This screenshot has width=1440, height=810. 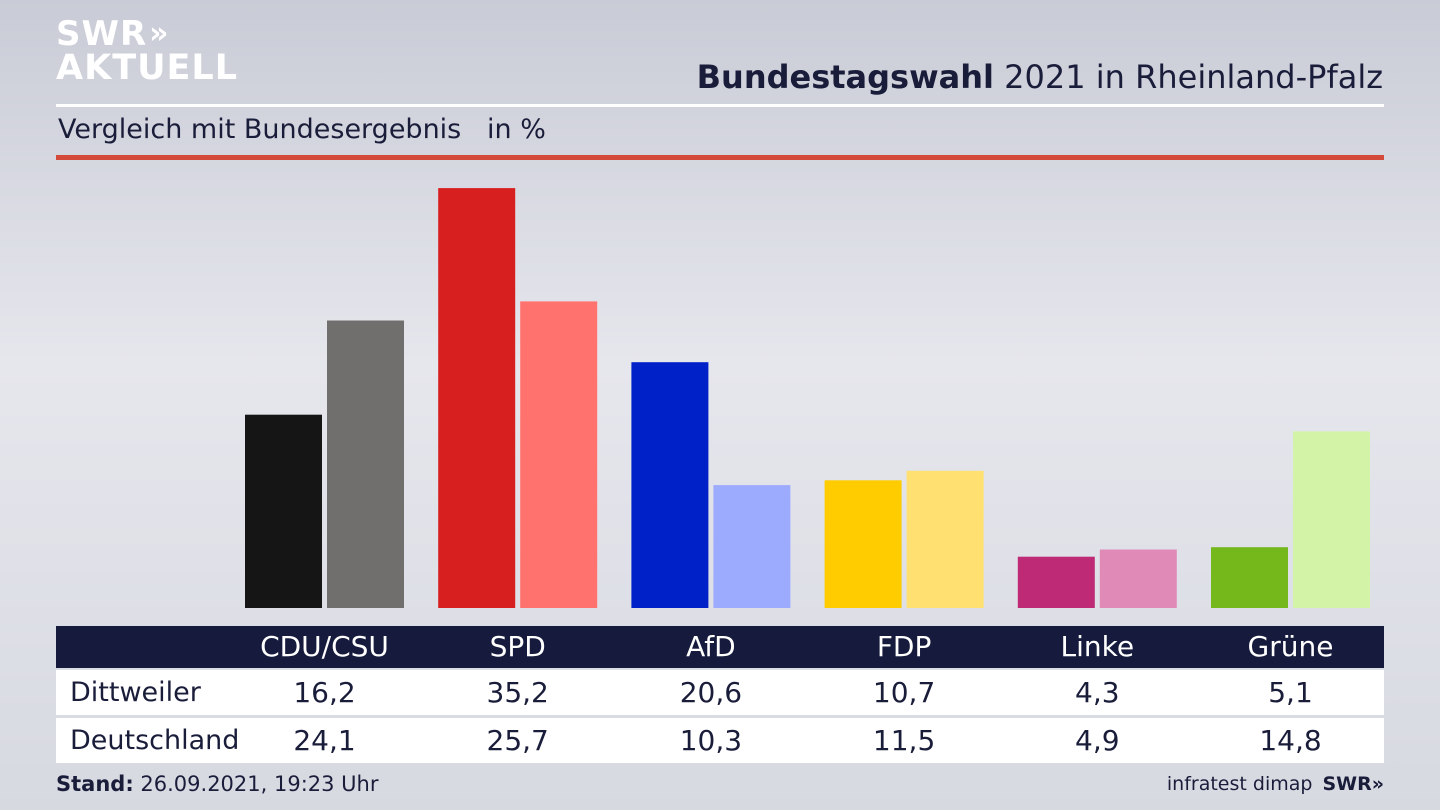 What do you see at coordinates (1097, 740) in the screenshot?
I see `value-cell: 4,9` at bounding box center [1097, 740].